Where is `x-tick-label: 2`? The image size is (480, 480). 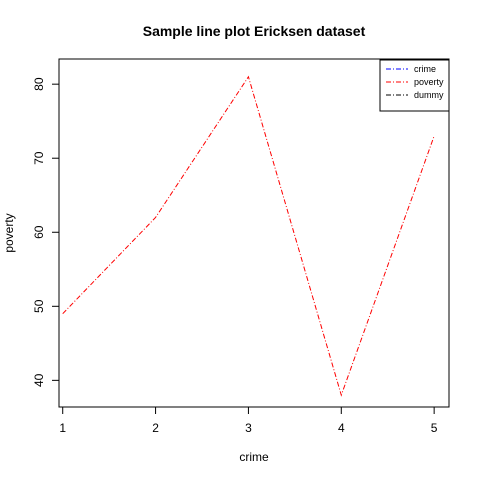
x-tick-label: 2 is located at coordinates (155, 428).